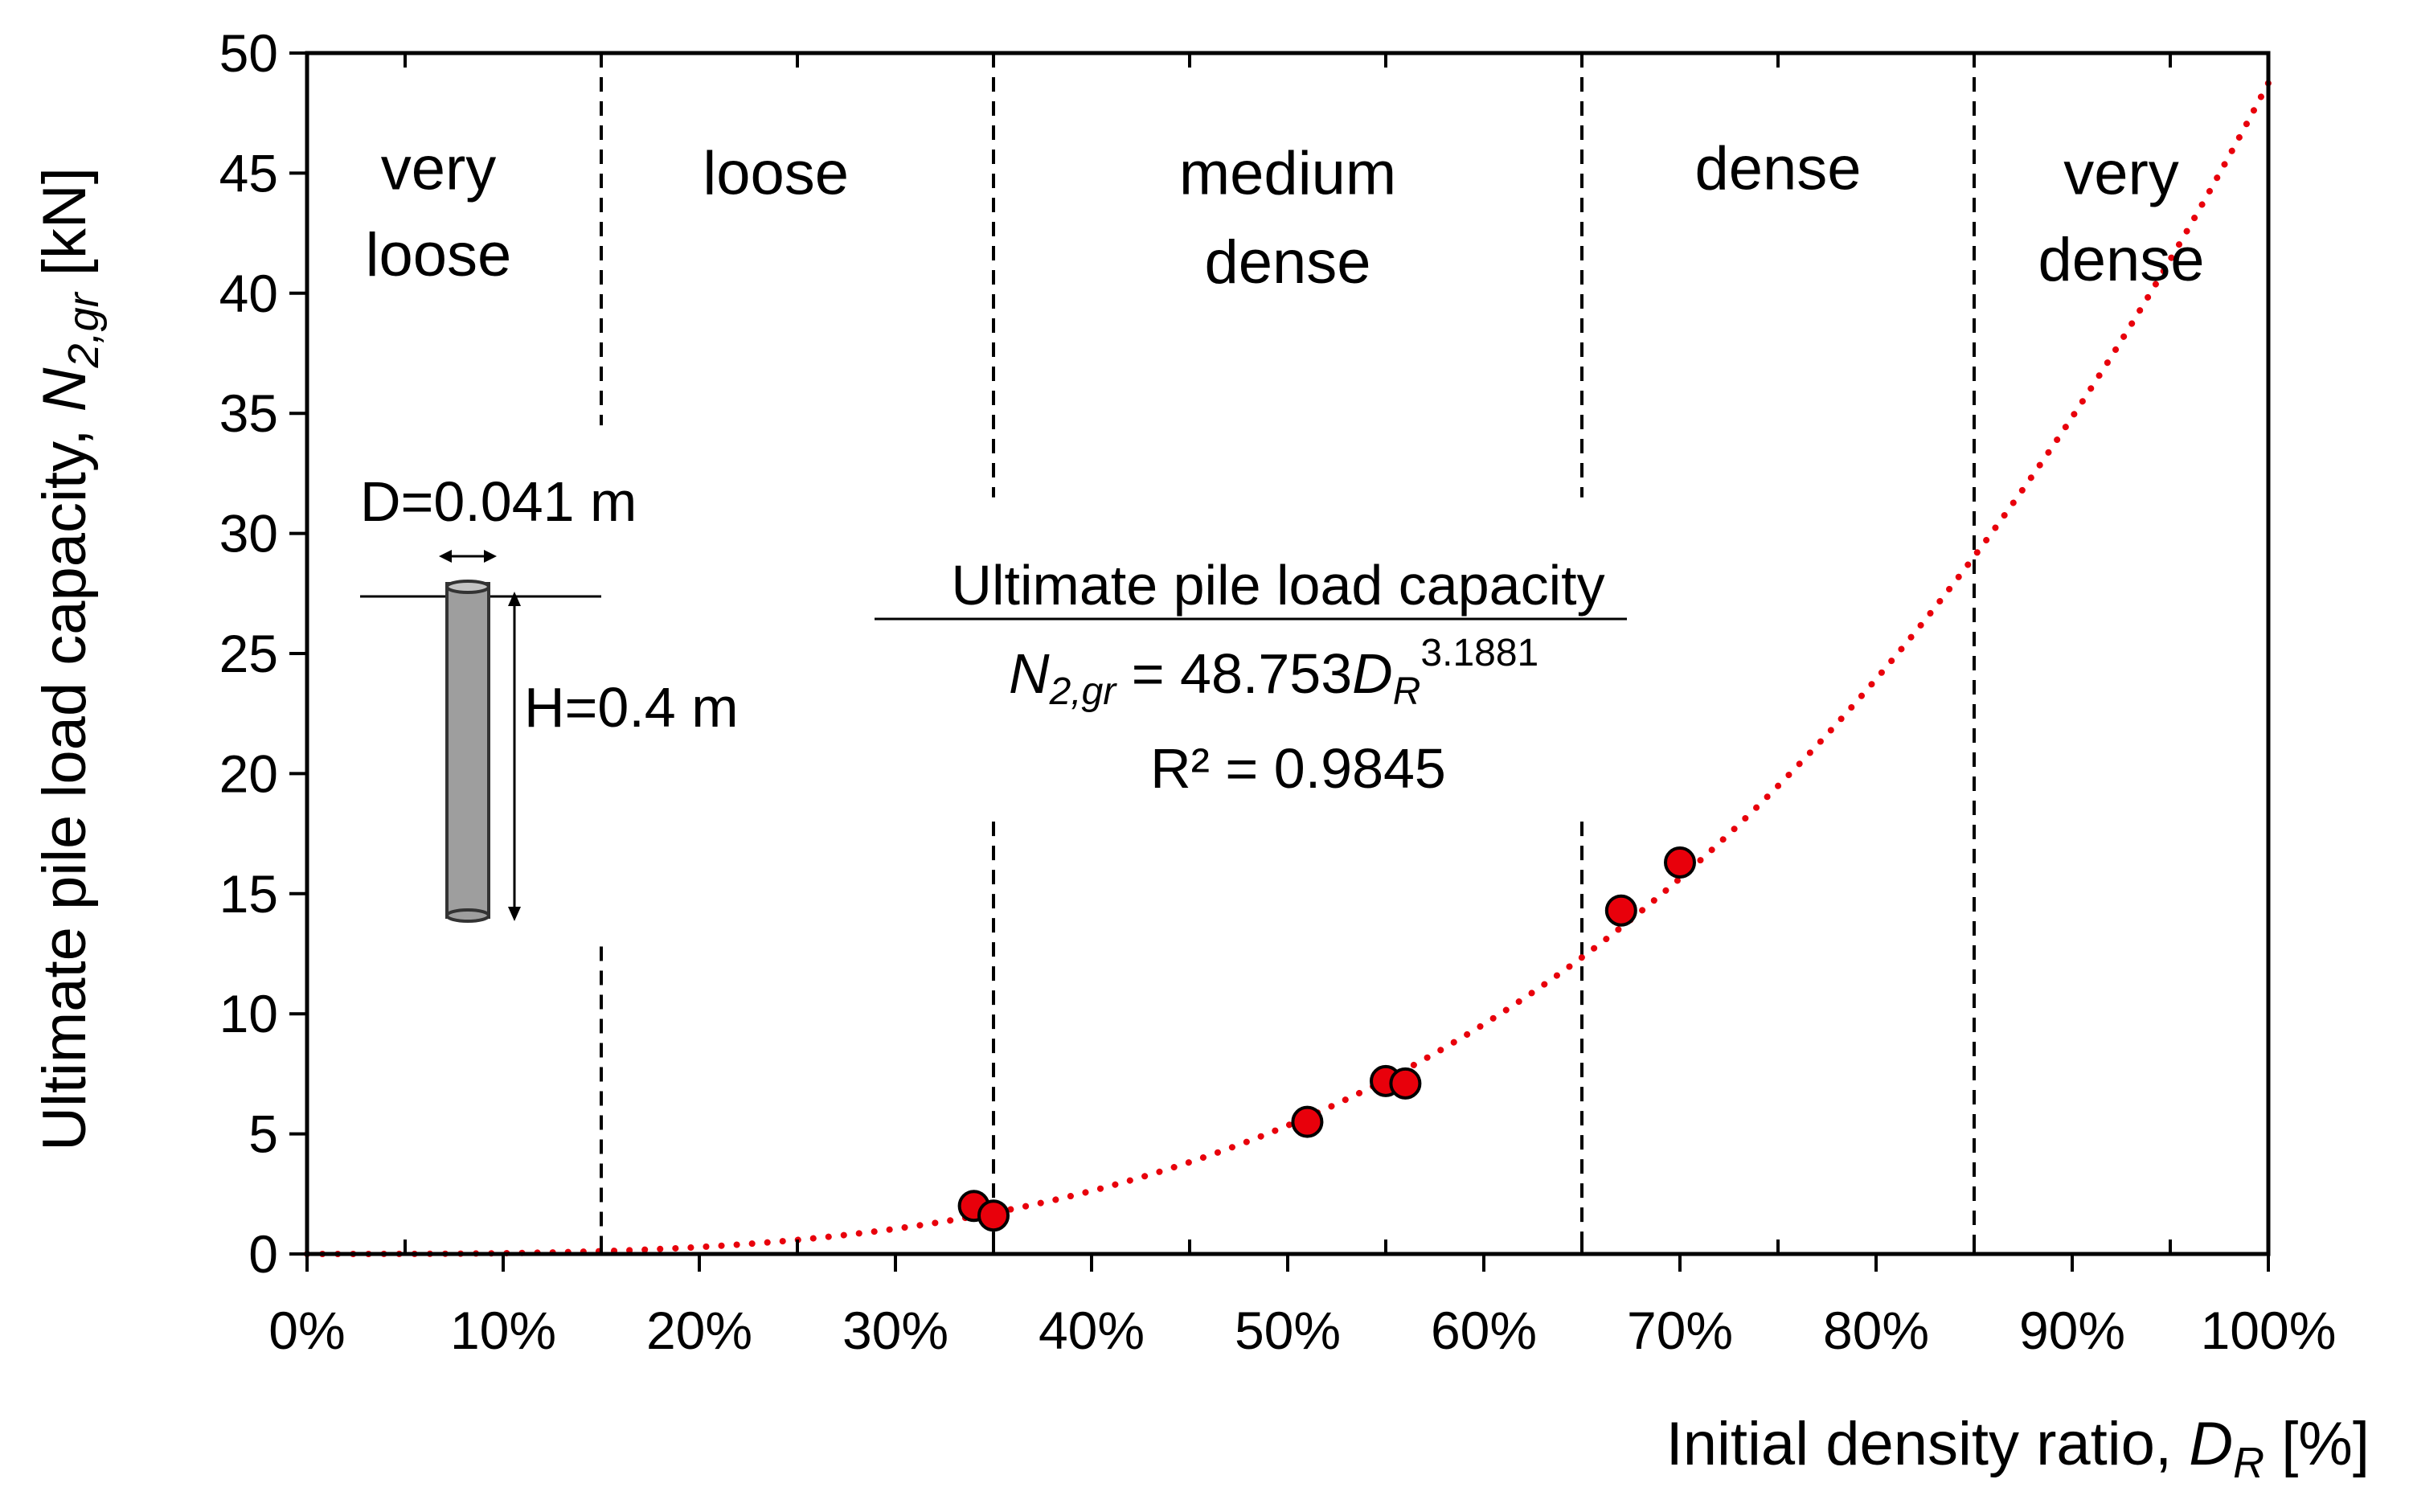 The height and width of the screenshot is (1512, 2409). I want to click on x-tick-label: 60%, so click(1484, 1330).